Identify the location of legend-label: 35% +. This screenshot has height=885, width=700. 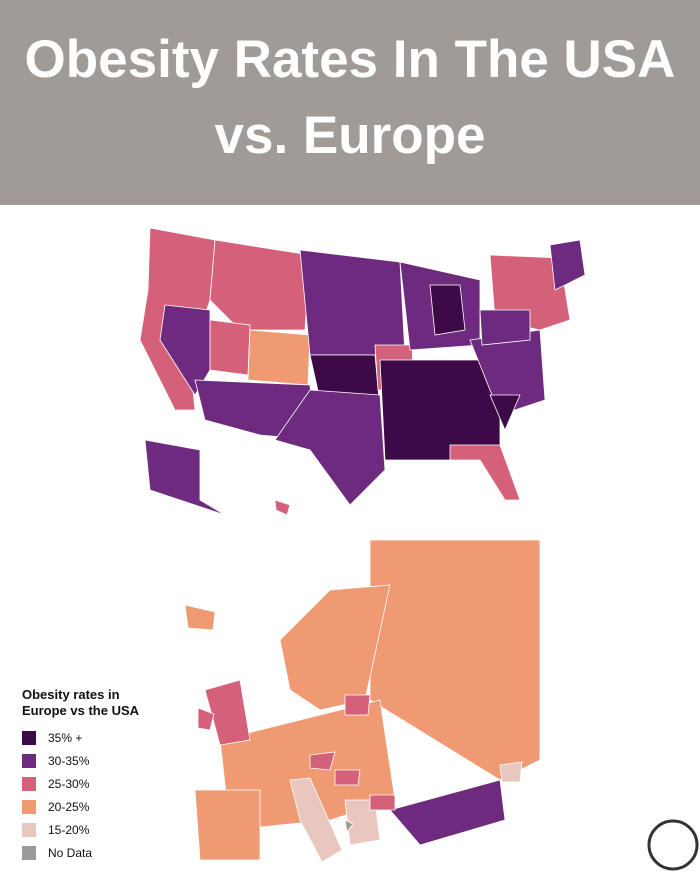
(65, 737).